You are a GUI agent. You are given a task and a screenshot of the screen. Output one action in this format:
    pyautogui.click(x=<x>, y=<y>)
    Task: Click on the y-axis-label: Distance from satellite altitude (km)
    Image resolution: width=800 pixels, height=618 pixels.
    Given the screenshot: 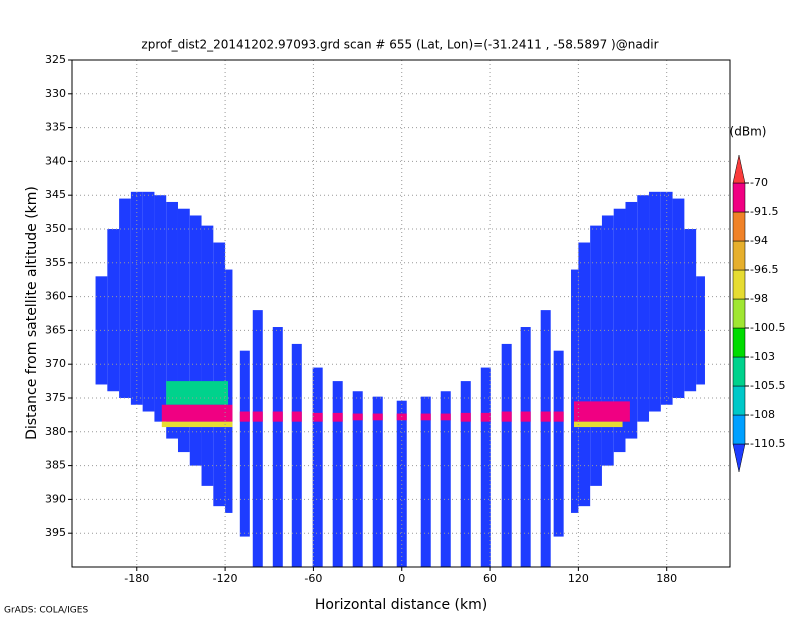 What is the action you would take?
    pyautogui.click(x=32, y=313)
    